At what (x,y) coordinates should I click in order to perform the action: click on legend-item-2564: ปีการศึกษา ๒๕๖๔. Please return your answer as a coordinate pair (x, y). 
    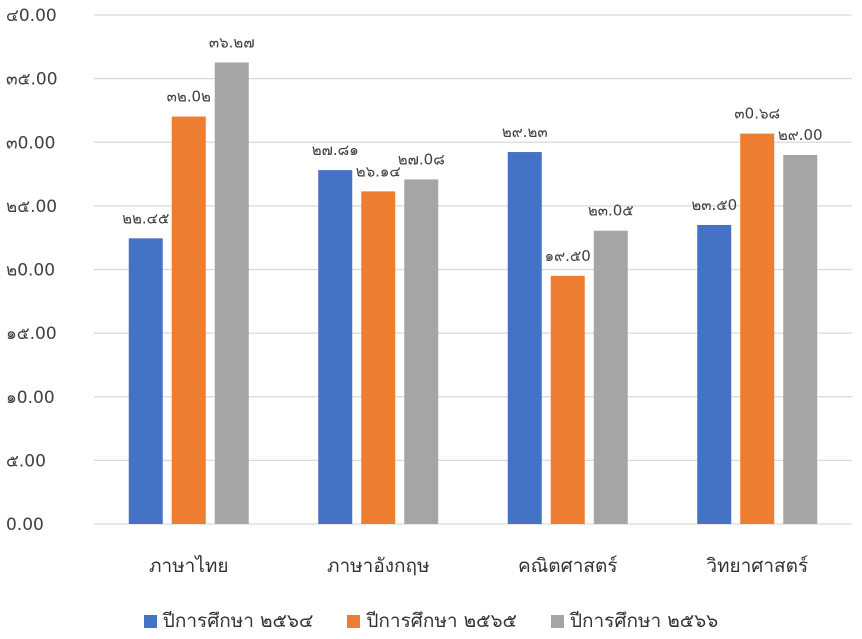
    Looking at the image, I should click on (228, 621).